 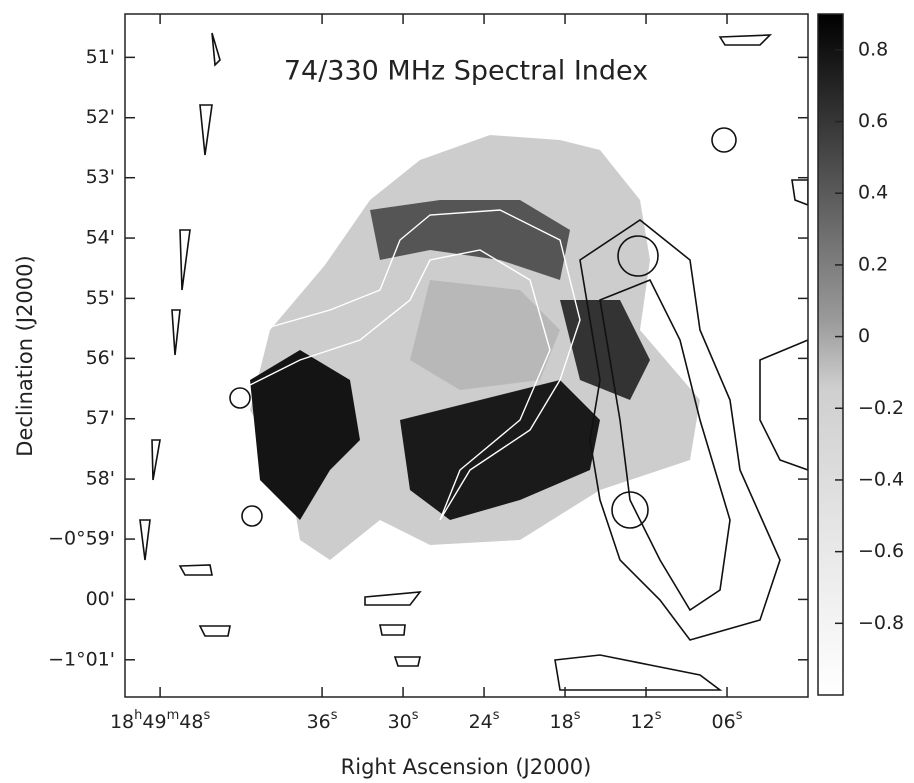 I want to click on colorbar-tick-label: 0.2, so click(x=873, y=264).